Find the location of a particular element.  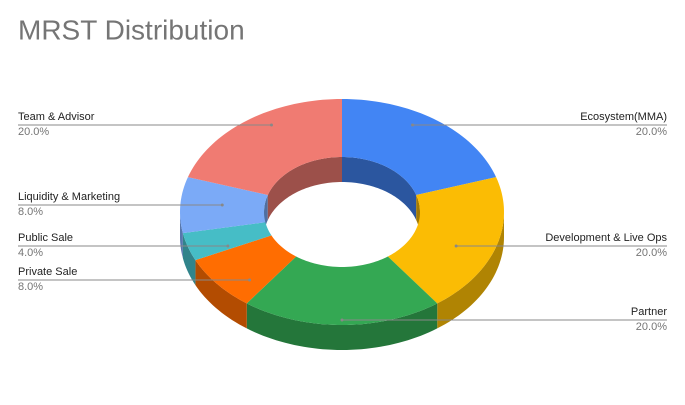

legend-label: Liquidity & Marketing is located at coordinates (69, 197).